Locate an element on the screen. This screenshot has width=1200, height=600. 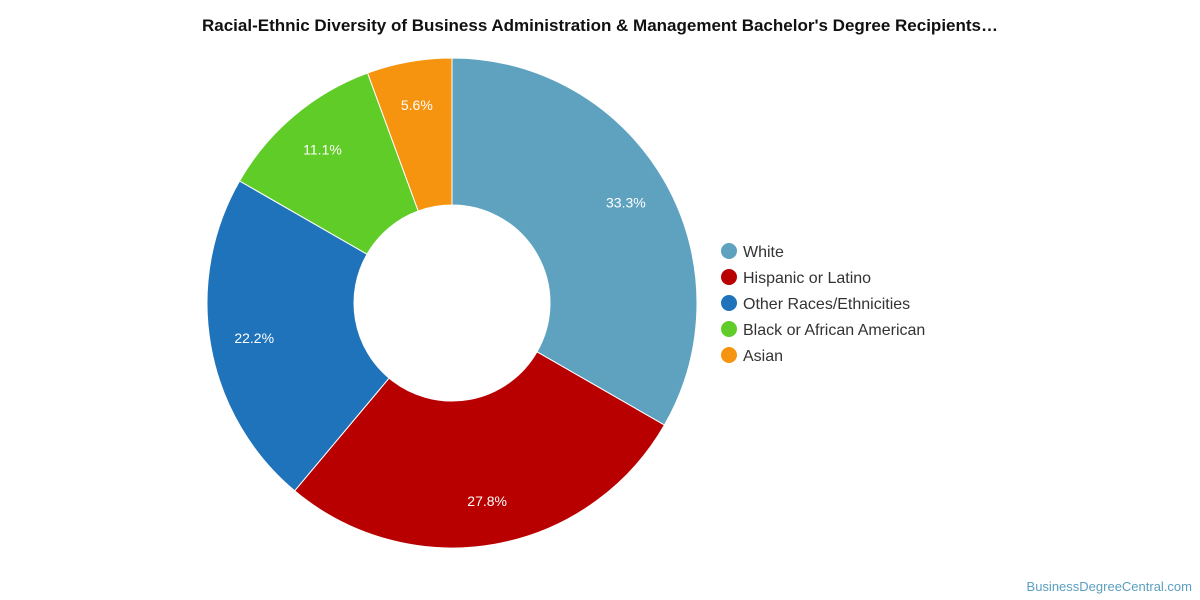
legend-label: Black or African American is located at coordinates (834, 330).